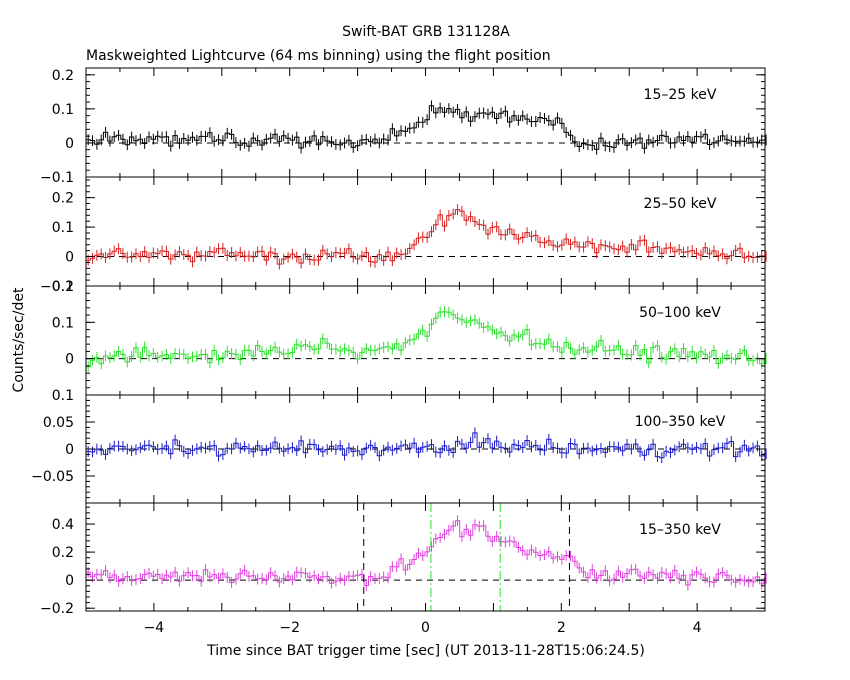 This screenshot has height=680, width=850. Describe the element at coordinates (697, 628) in the screenshot. I see `x-tick-label: 4` at that location.